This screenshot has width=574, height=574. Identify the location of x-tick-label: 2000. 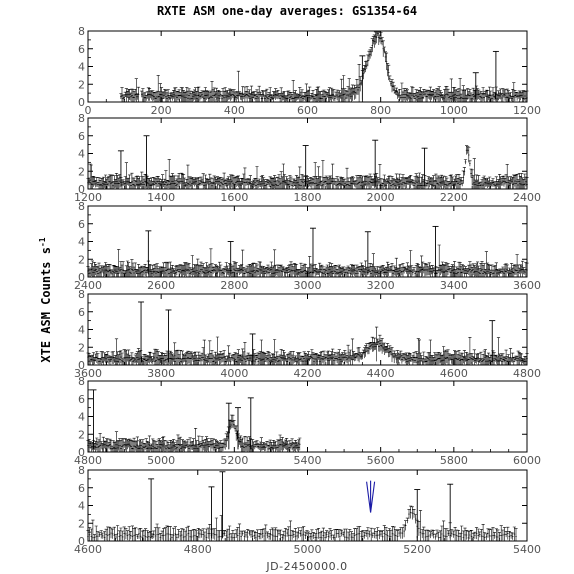
(381, 197).